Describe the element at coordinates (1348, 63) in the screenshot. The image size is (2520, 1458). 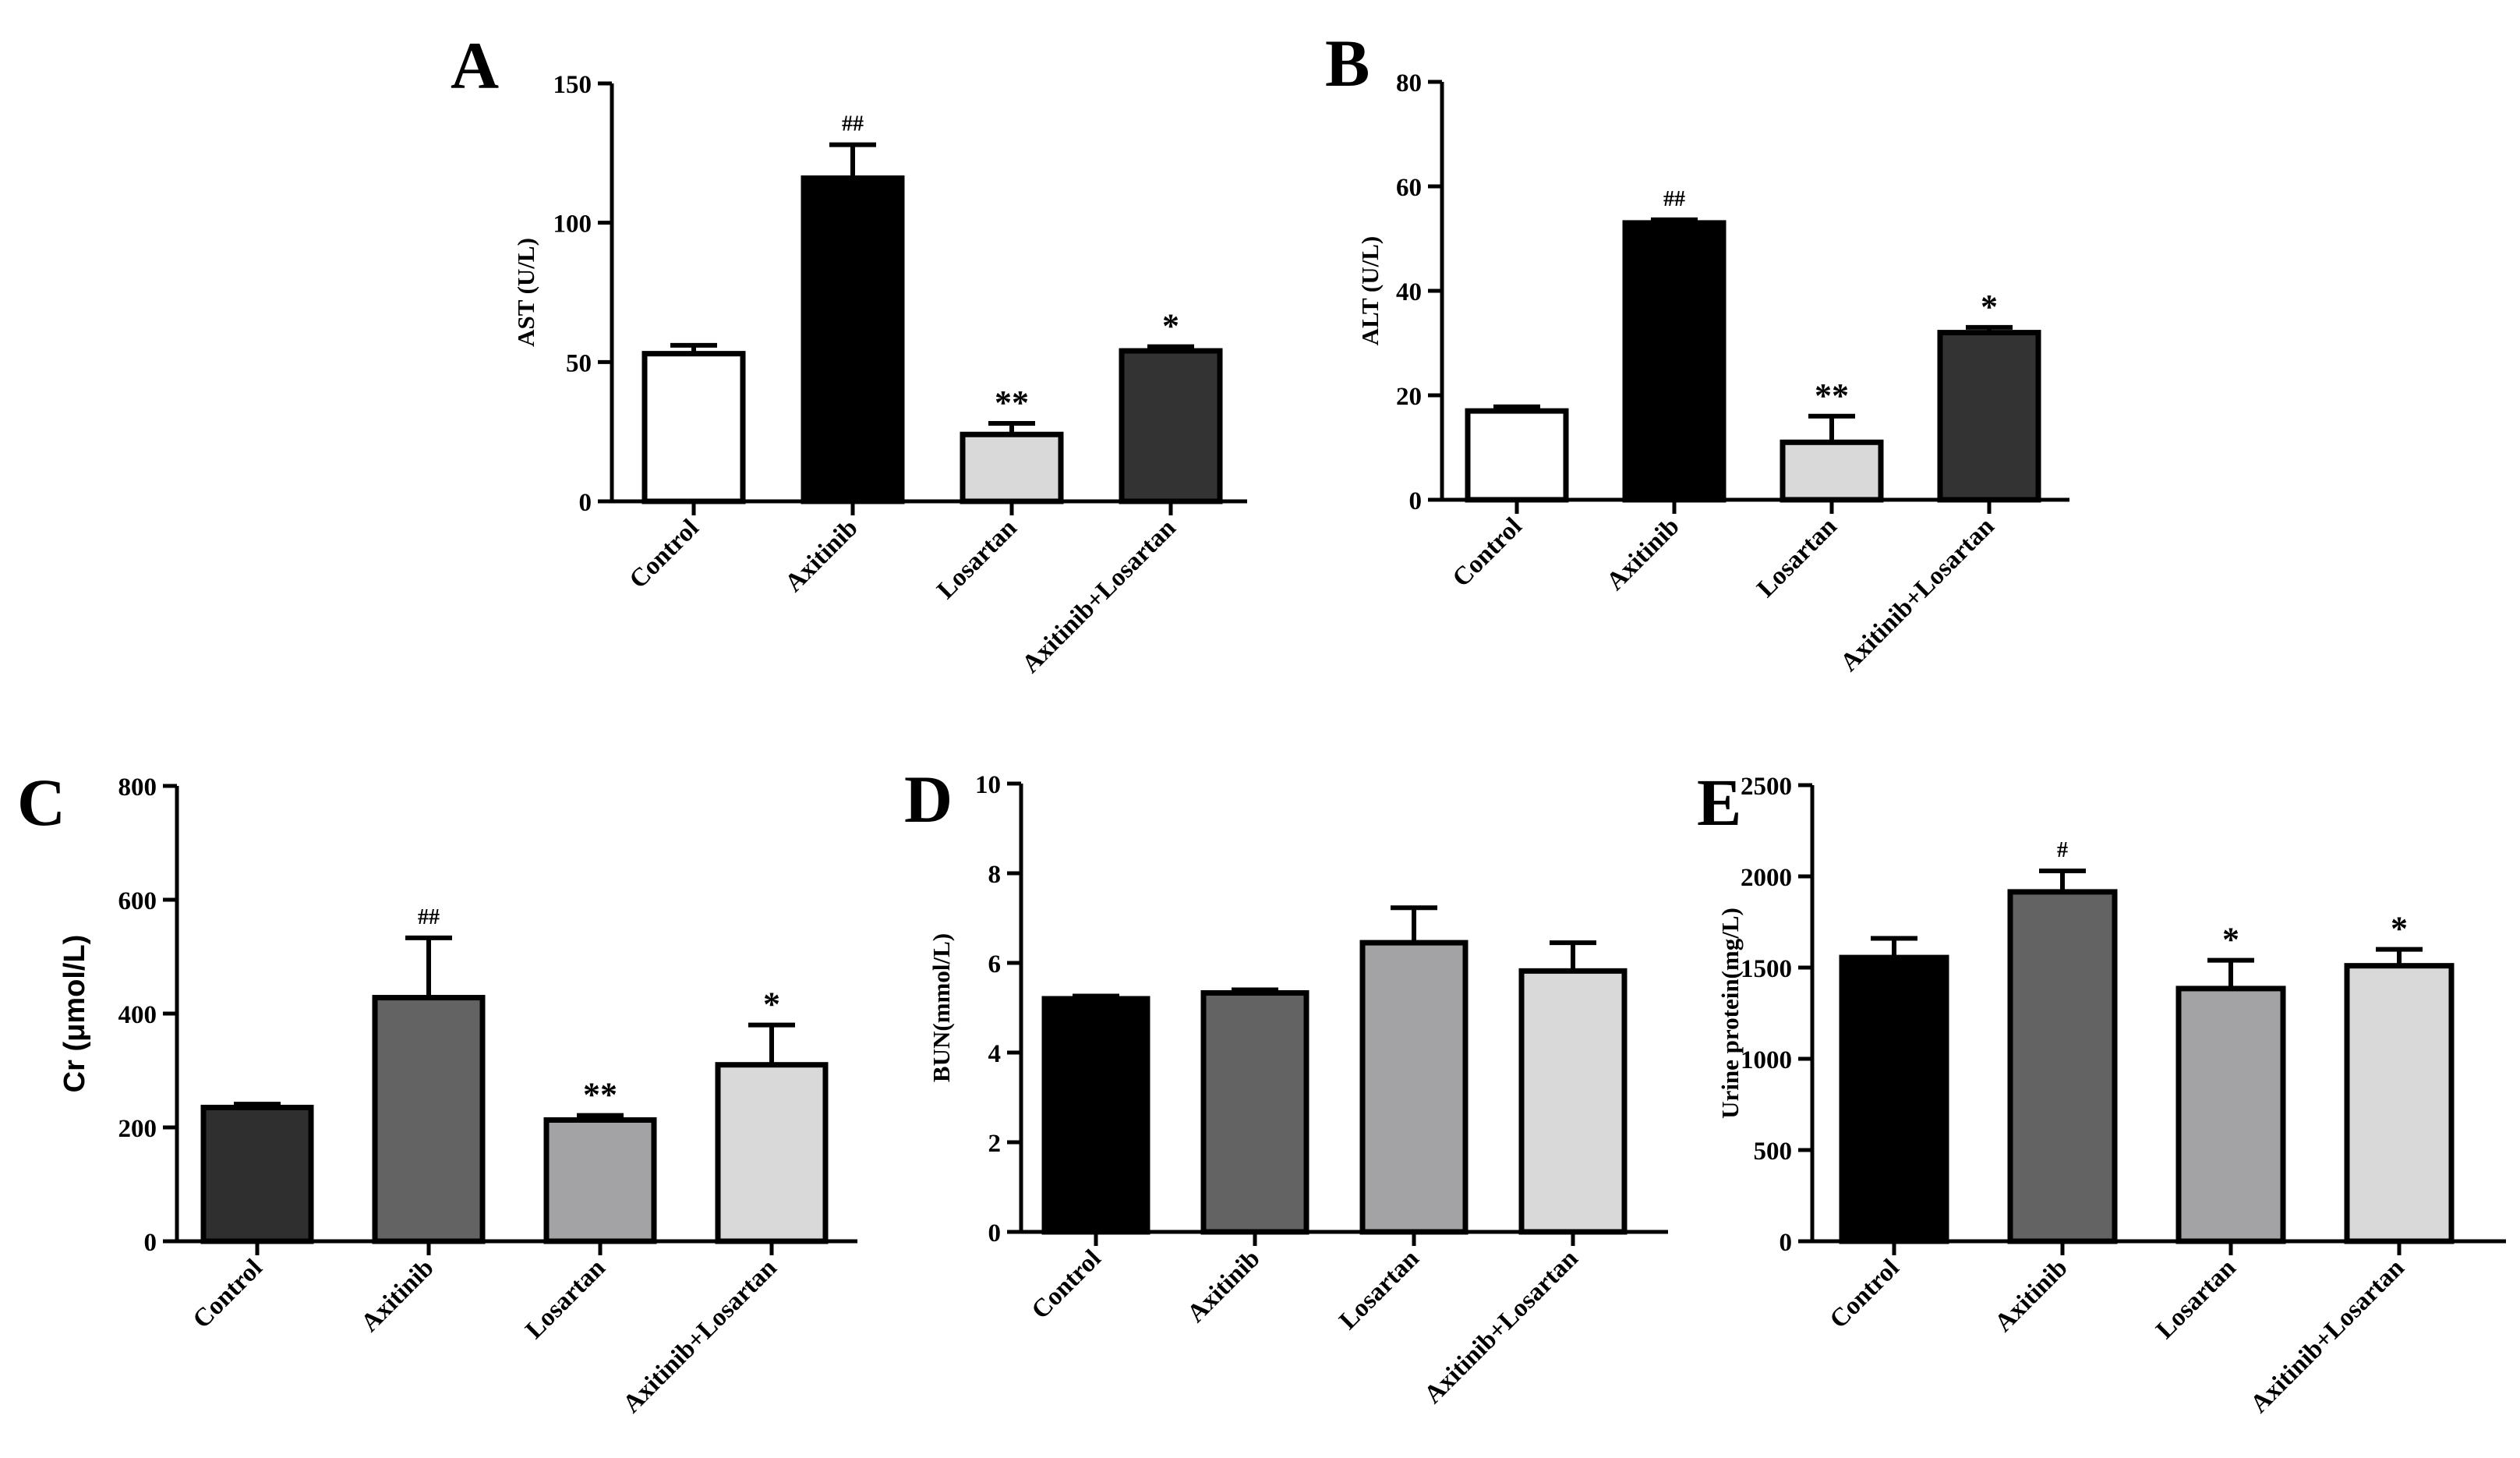
I see `panel-letter: B` at that location.